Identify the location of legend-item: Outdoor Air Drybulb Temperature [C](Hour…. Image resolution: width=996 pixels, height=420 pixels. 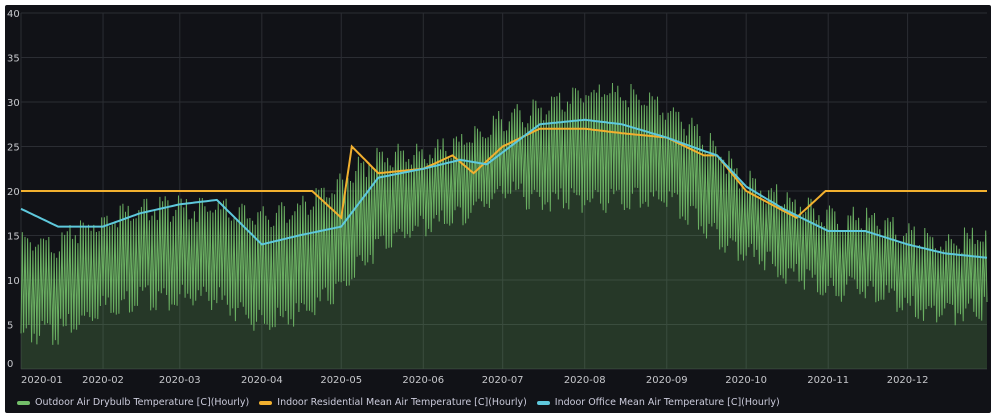
(133, 402).